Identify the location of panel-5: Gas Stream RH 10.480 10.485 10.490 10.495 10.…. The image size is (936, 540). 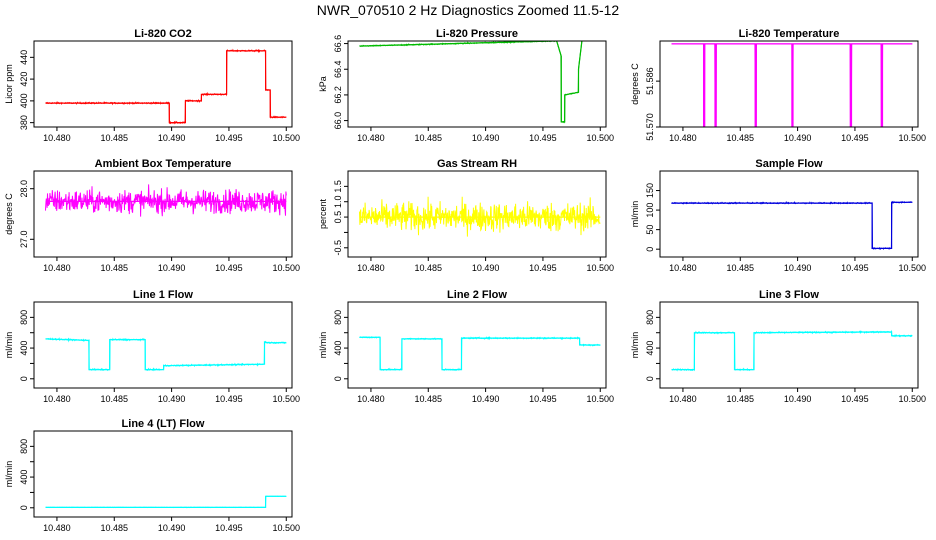
(466, 215).